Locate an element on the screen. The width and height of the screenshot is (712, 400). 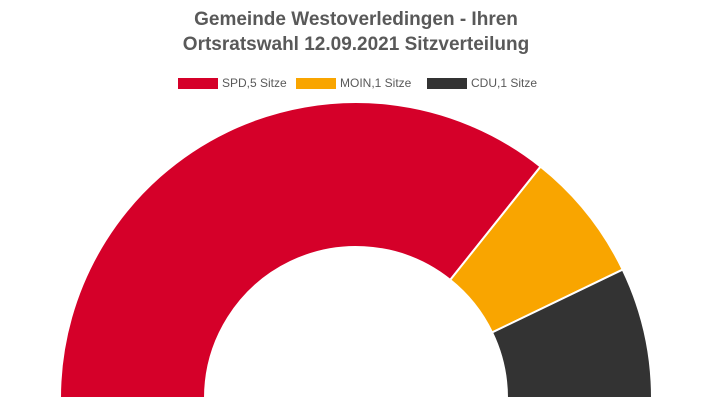
chart-title: Gemeinde Westoverledingen - Ihren is located at coordinates (356, 19).